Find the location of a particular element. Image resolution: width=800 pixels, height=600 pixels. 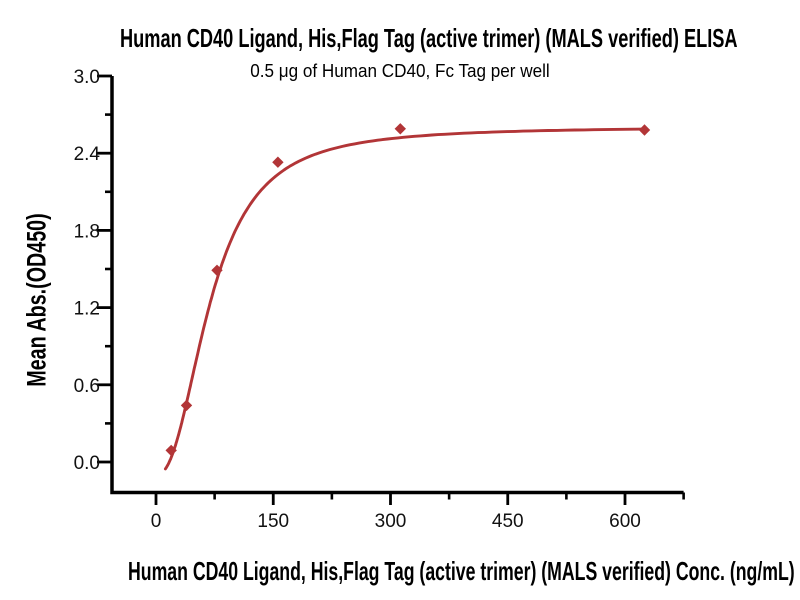

y-tick-label: 1.8 is located at coordinates (87, 231).